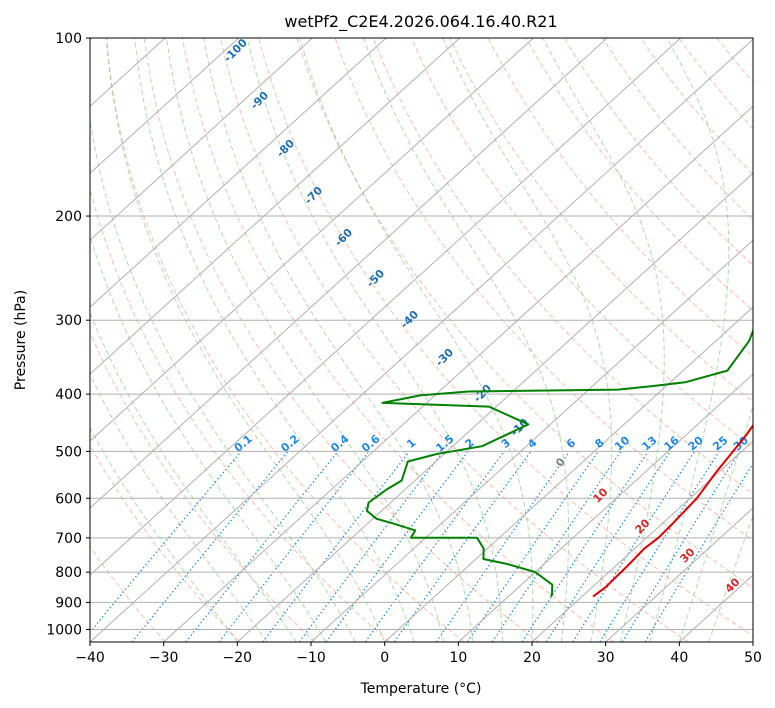 This screenshot has height=708, width=775. Describe the element at coordinates (68, 395) in the screenshot. I see `y-tick-label: 400` at that location.